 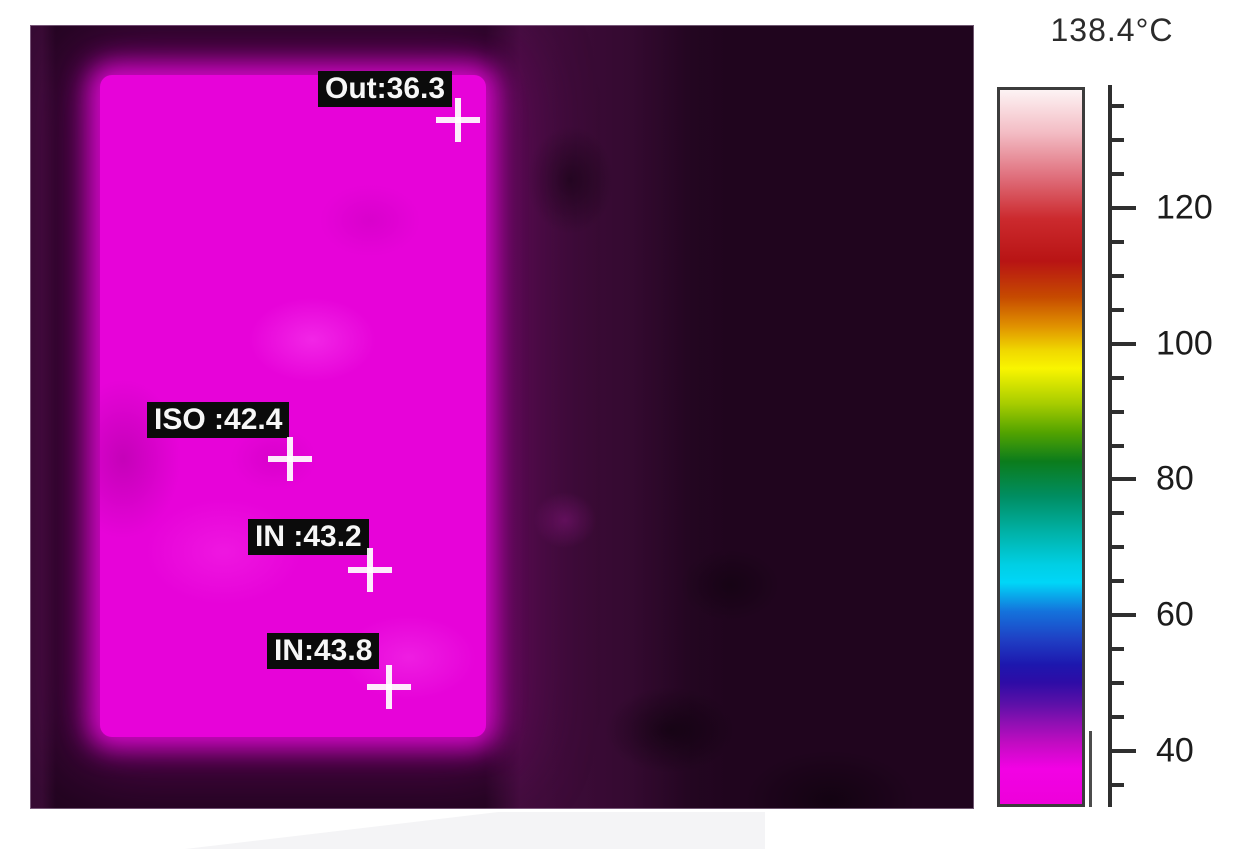 What do you see at coordinates (1110, 446) in the screenshot?
I see `scale-axis-line` at bounding box center [1110, 446].